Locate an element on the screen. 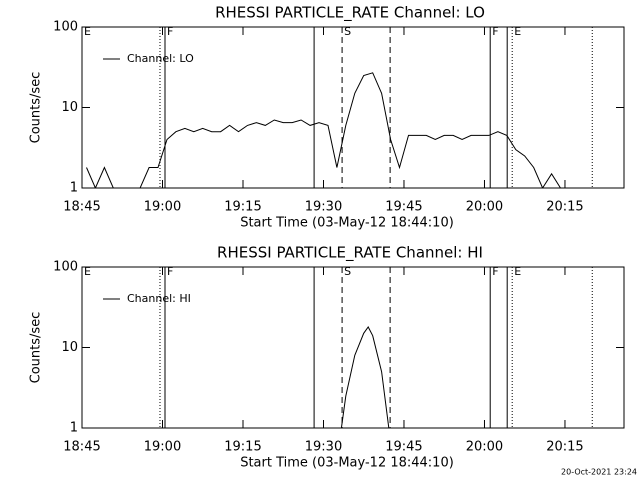 The image size is (640, 480). chart-title: RHESSI PARTICLE_RATE Channel: LO is located at coordinates (350, 13).